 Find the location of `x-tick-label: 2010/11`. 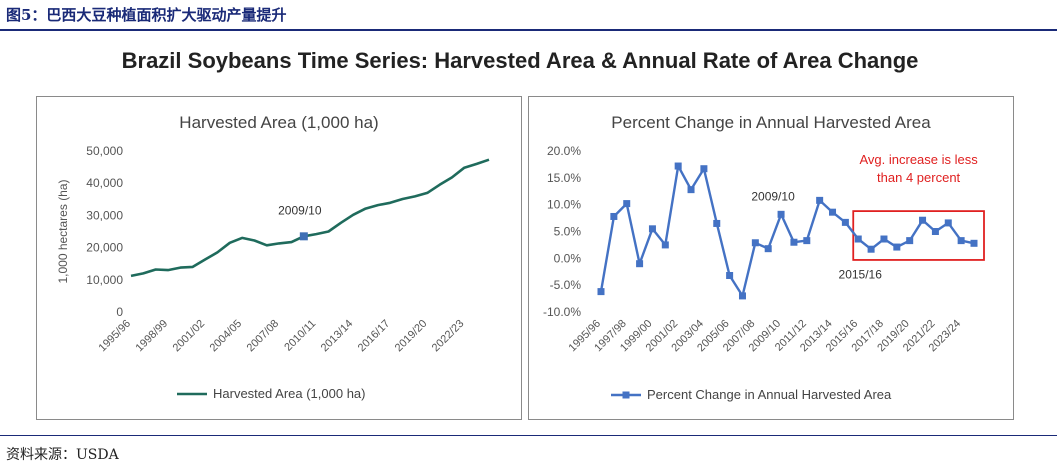

x-tick-label: 2010/11 is located at coordinates (300, 336).